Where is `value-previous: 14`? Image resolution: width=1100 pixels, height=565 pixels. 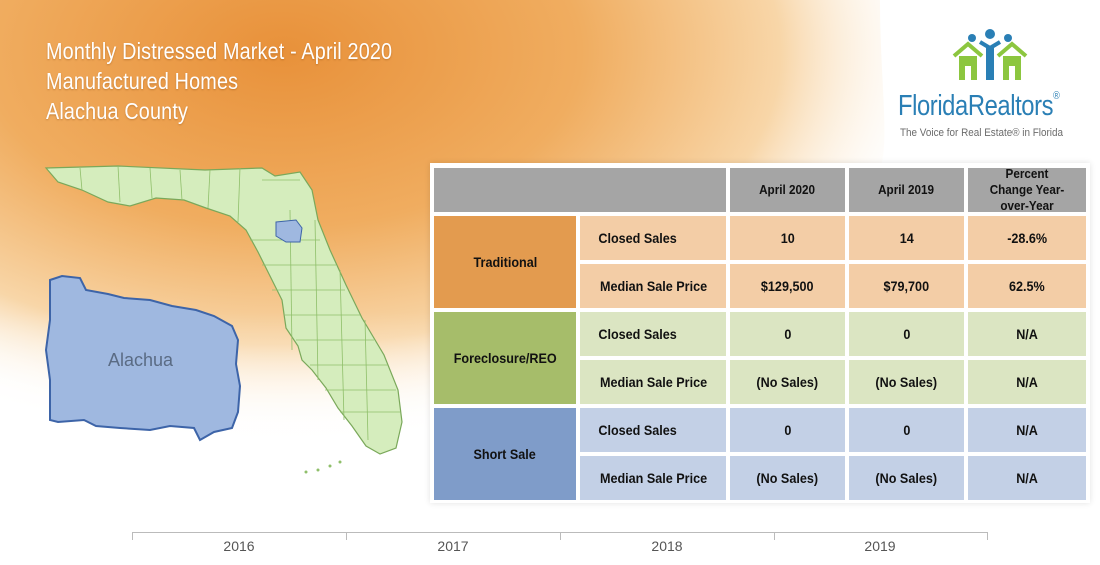
value-previous: 14 is located at coordinates (906, 238).